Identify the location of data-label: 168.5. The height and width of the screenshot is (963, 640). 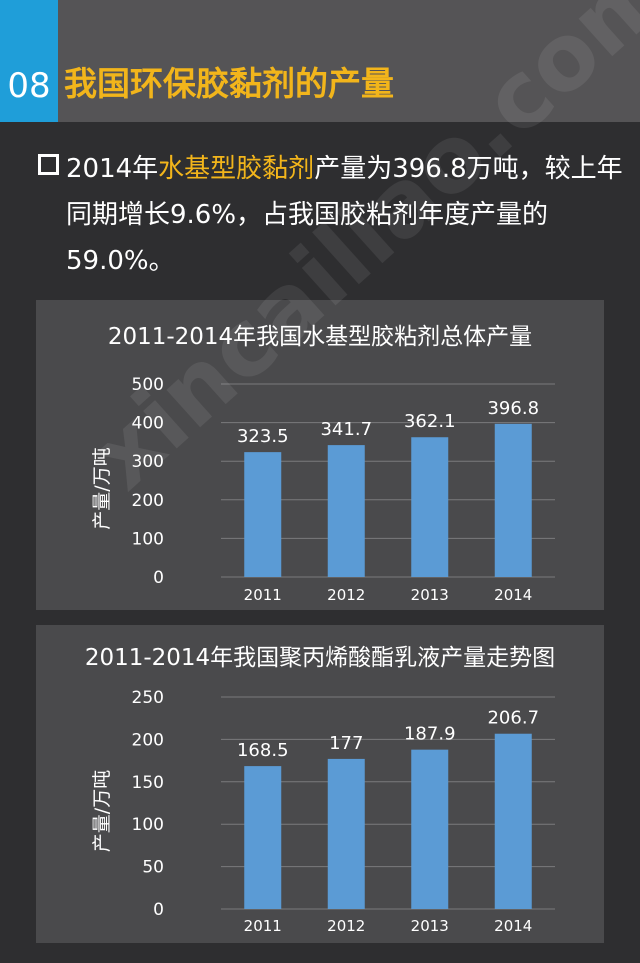
(263, 750).